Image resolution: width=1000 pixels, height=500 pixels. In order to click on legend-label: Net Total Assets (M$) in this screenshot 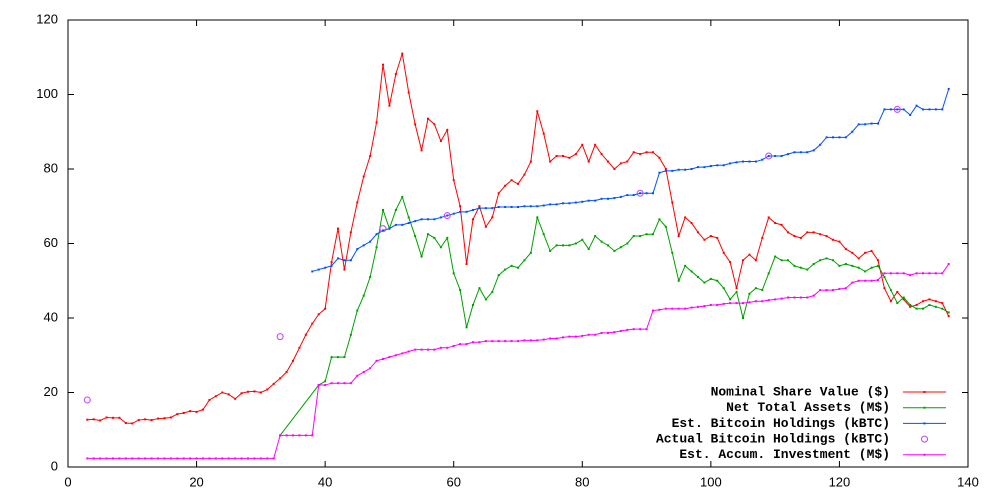, I will do `click(808, 407)`.